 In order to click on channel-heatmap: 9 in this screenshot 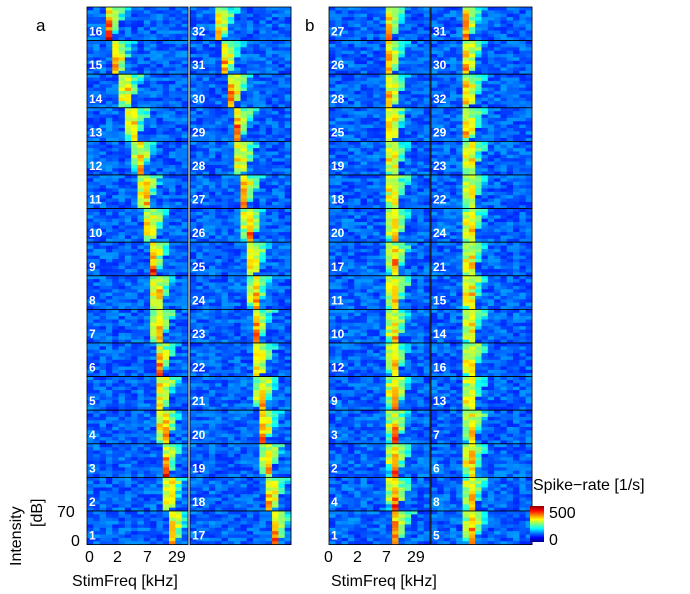, I will do `click(379, 393)`.